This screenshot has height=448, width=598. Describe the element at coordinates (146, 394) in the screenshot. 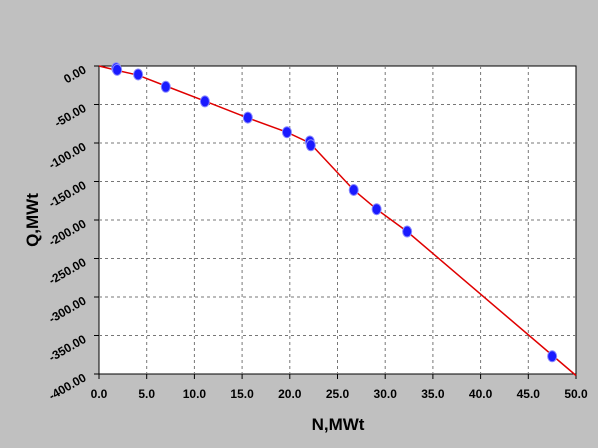

I see `x-tick-label: 5.0` at that location.